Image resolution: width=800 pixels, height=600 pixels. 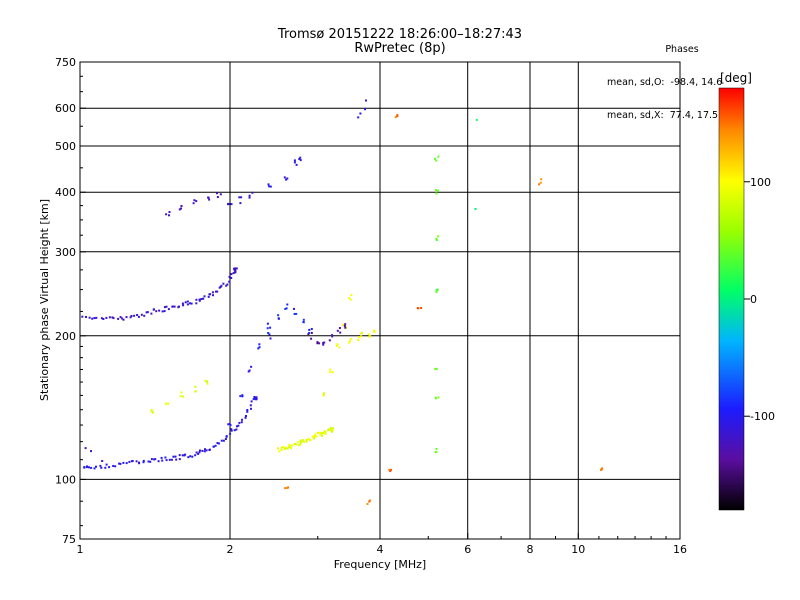 I want to click on y-tick-label: 400, so click(x=65, y=192).